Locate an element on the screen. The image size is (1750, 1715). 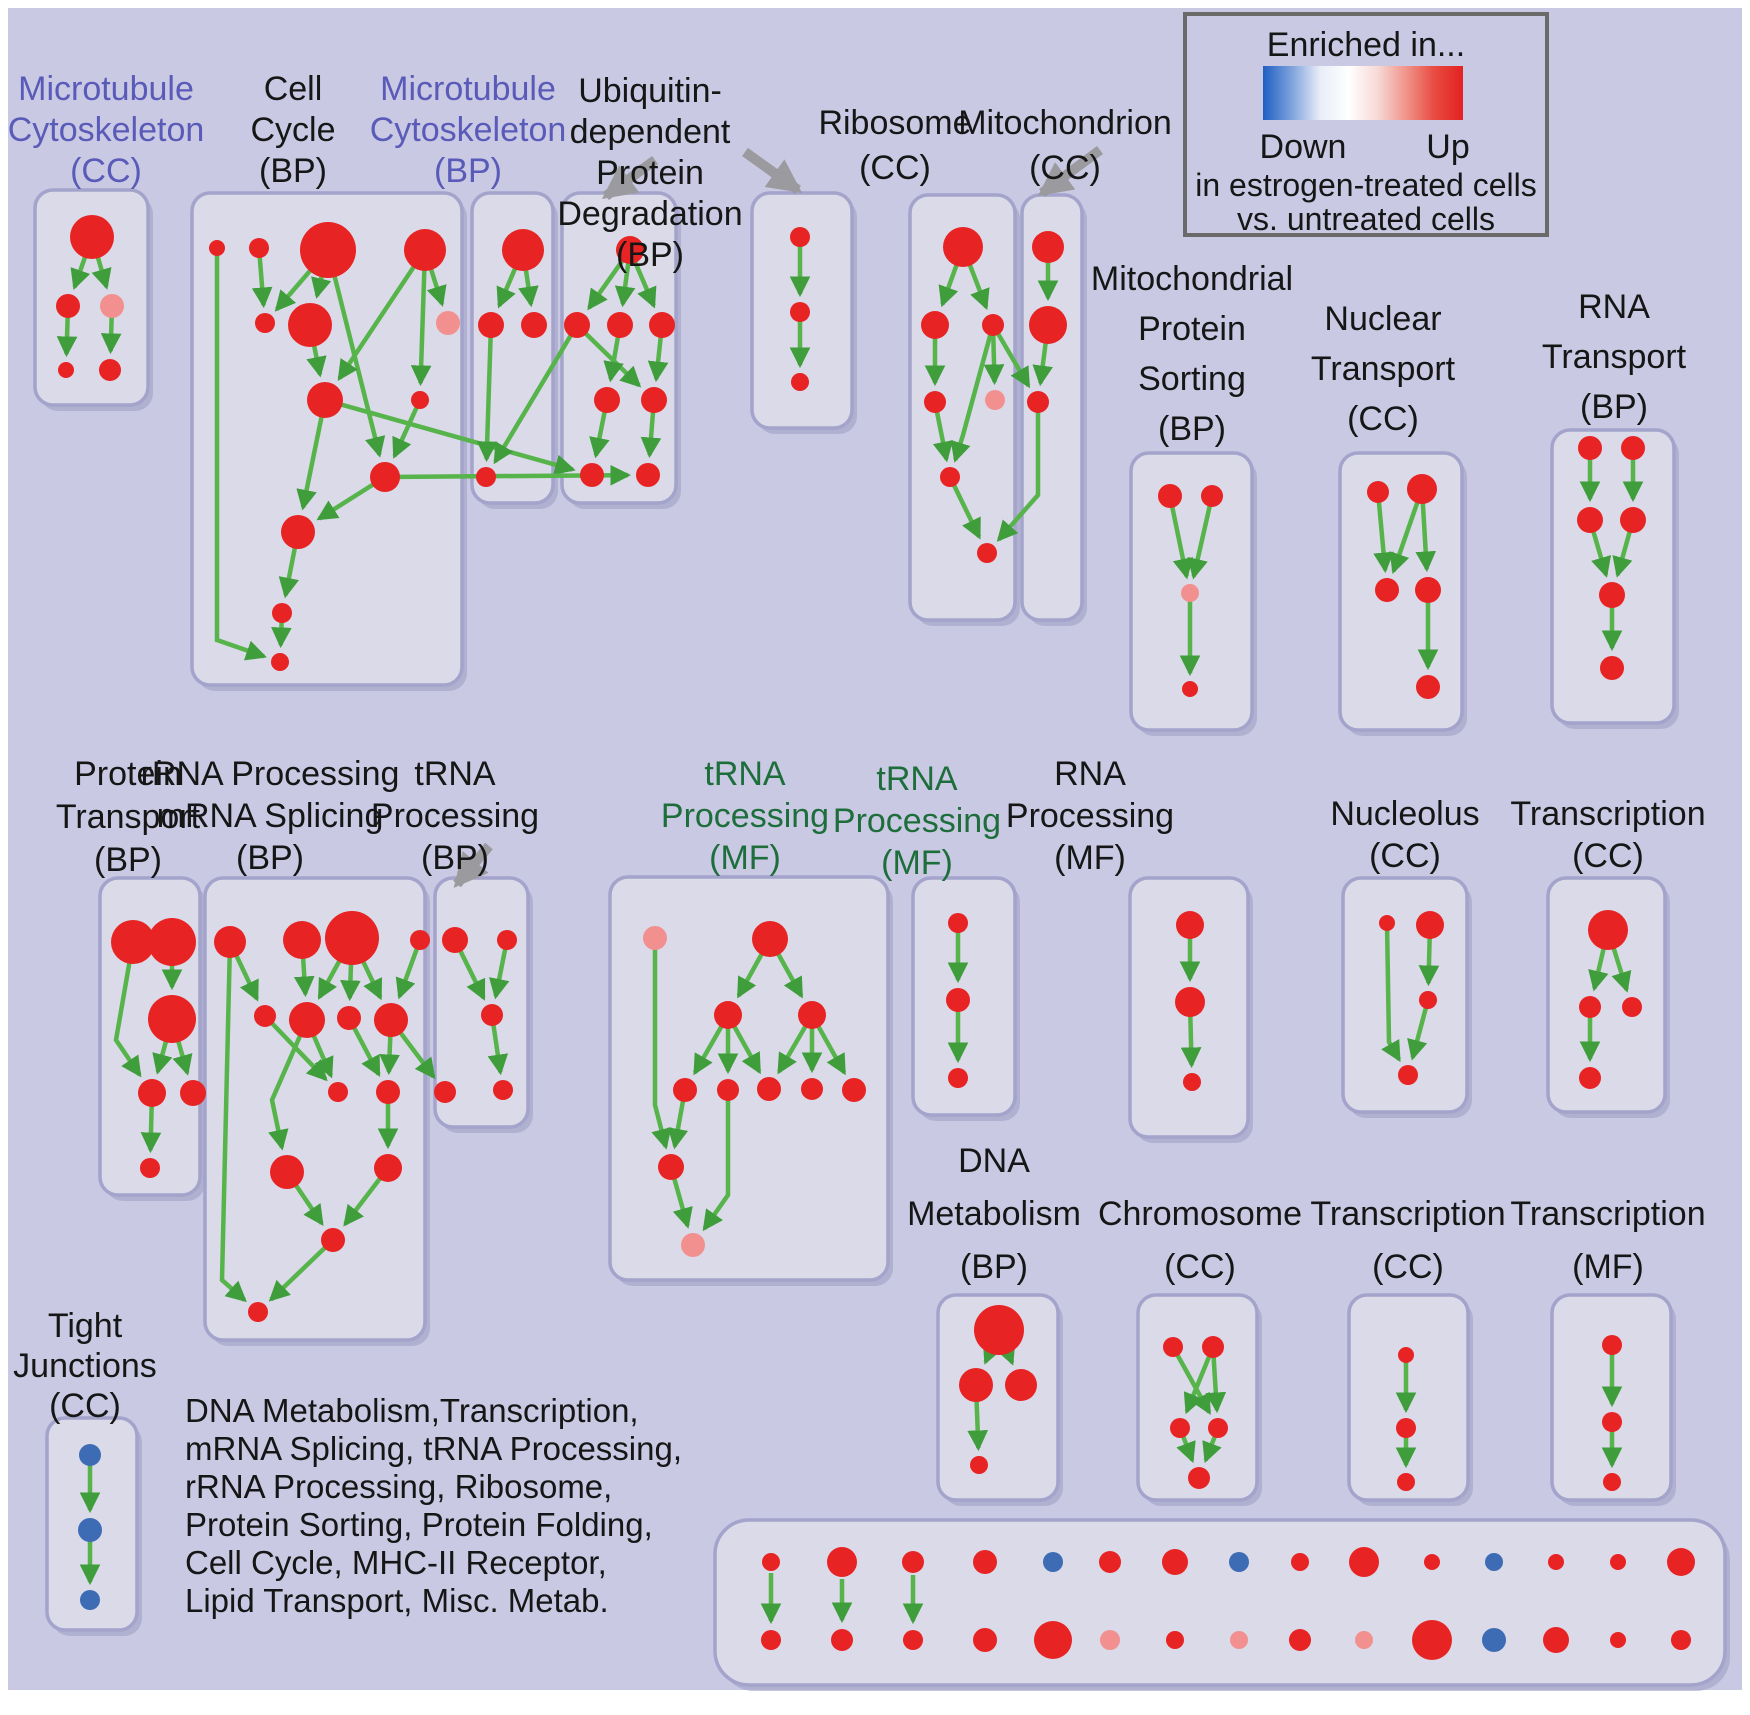
go-term-node-tb3 is located at coordinates (492, 1015).